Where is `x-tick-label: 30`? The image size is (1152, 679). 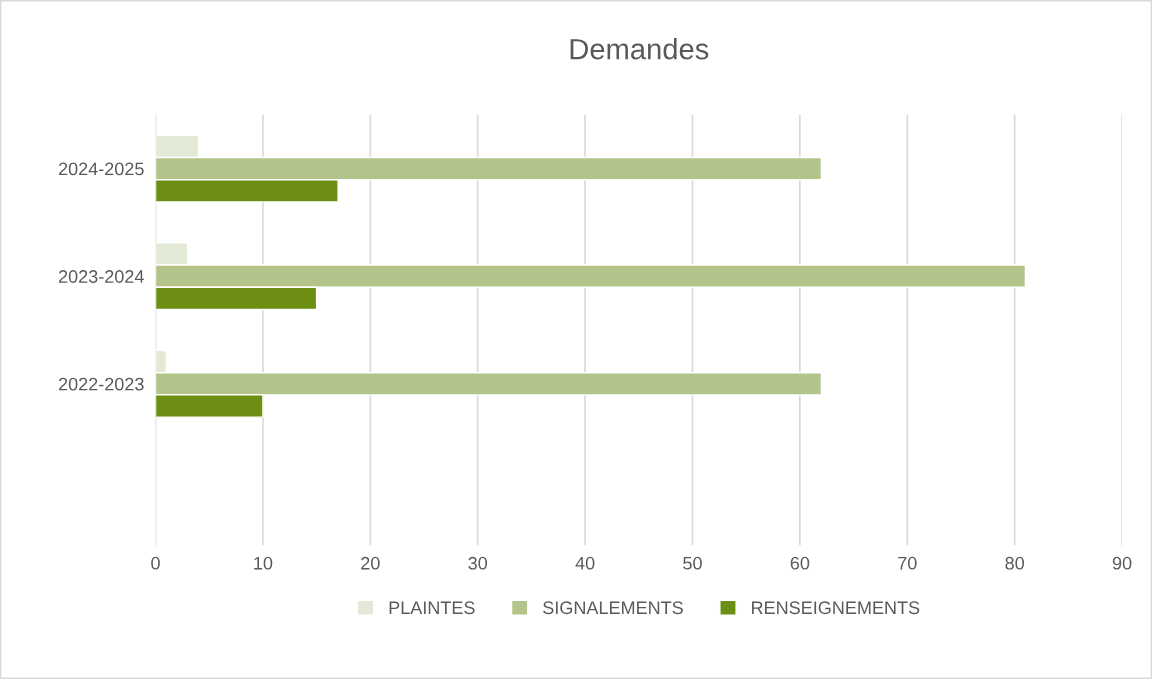 x-tick-label: 30 is located at coordinates (478, 563).